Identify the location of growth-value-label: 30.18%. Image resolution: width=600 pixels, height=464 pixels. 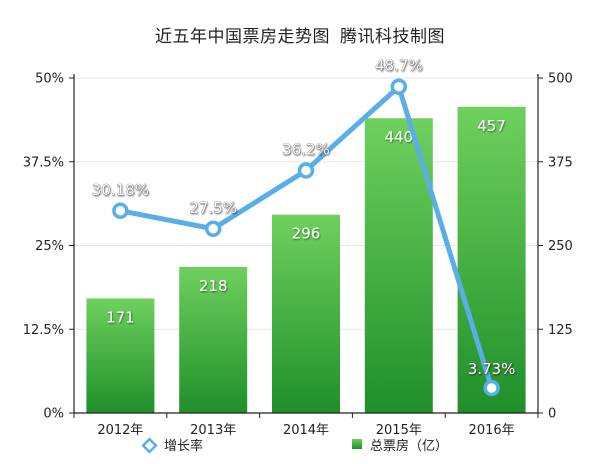
(120, 190).